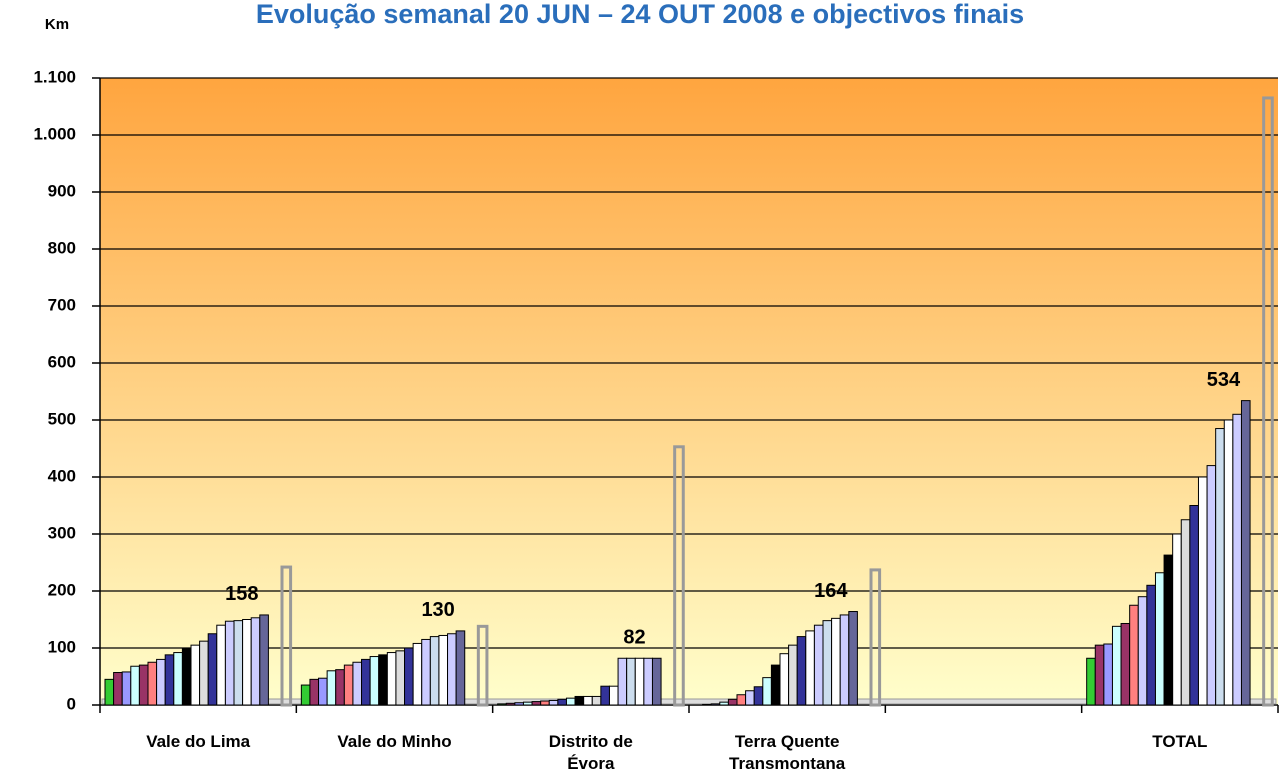 Image resolution: width=1283 pixels, height=781 pixels. What do you see at coordinates (634, 638) in the screenshot?
I see `data-label: 82` at bounding box center [634, 638].